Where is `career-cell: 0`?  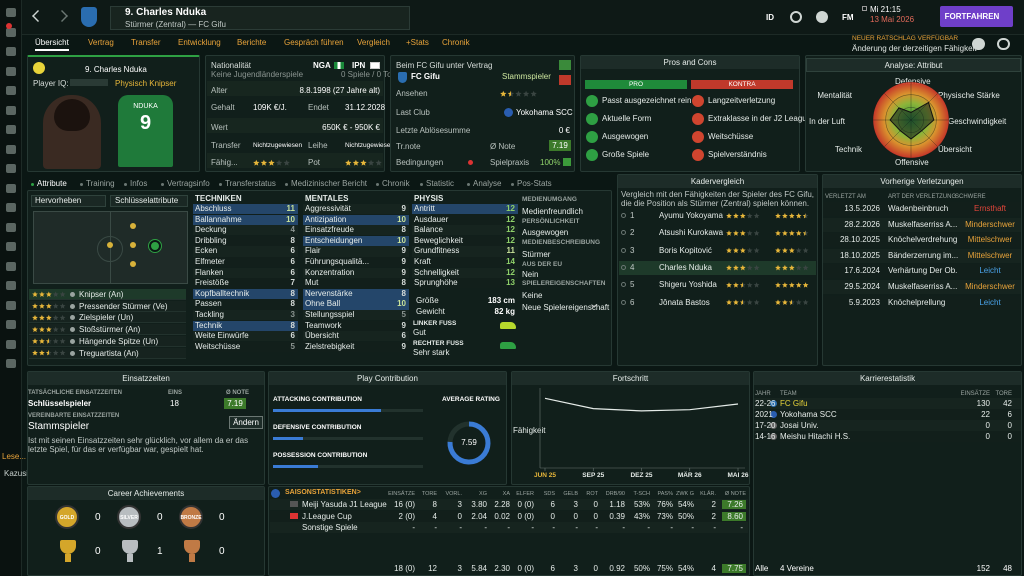
career-cell: 0 is located at coordinates (1009, 425).